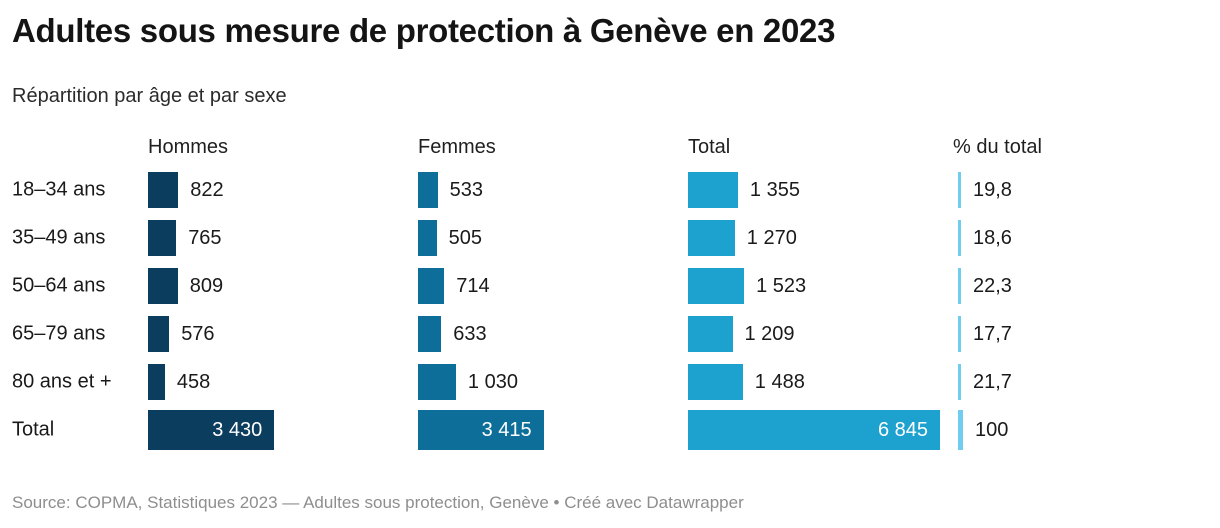 The width and height of the screenshot is (1220, 528). Describe the element at coordinates (774, 189) in the screenshot. I see `total-value: 1 355` at that location.